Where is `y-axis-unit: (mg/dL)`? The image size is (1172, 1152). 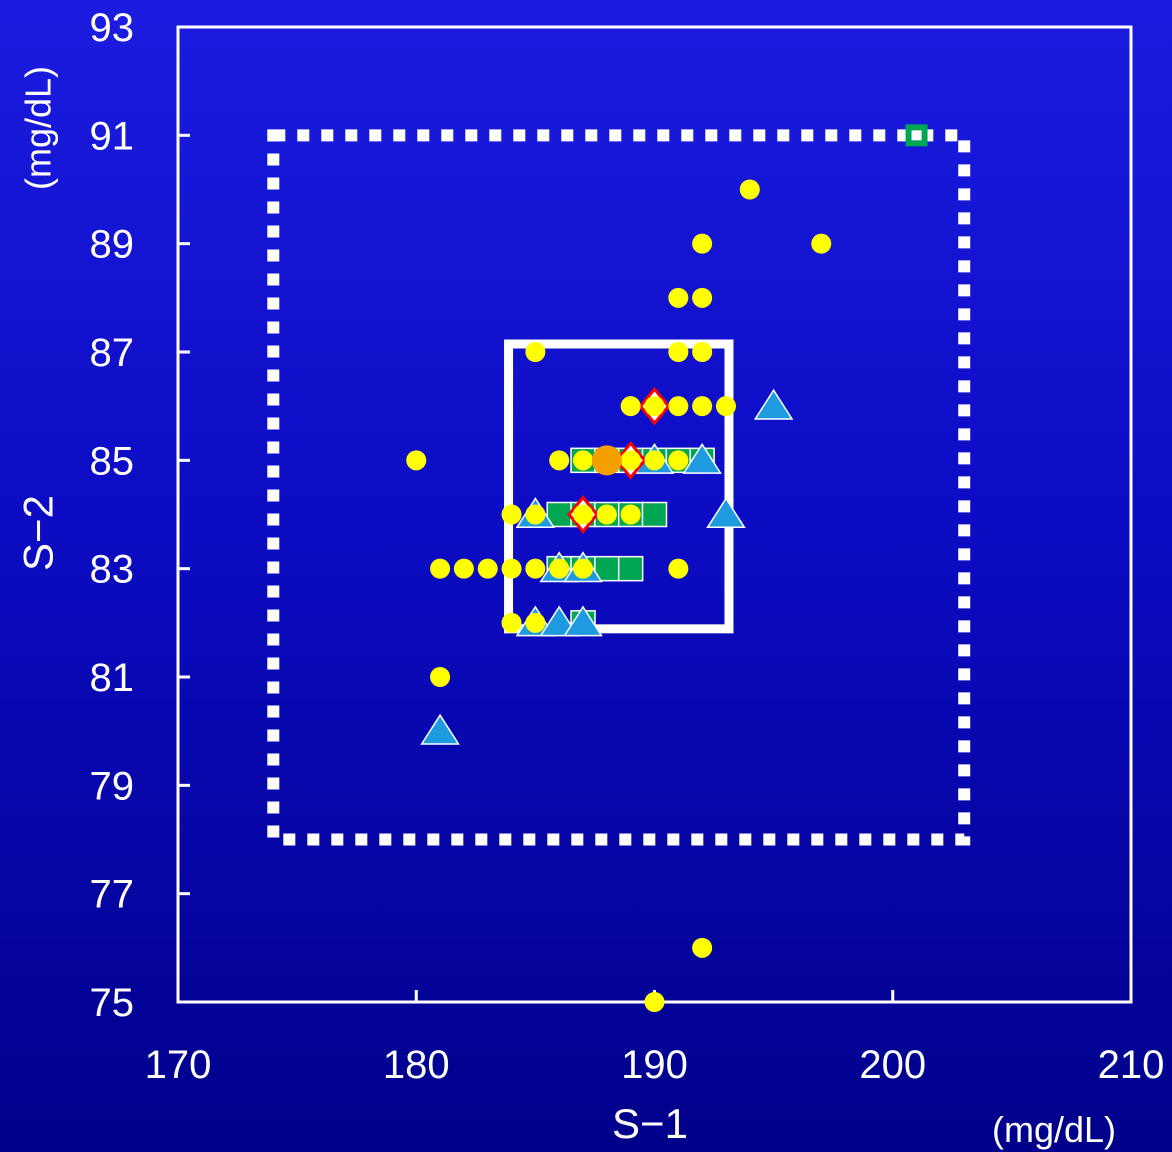
y-axis-unit: (mg/dL) is located at coordinates (38, 128).